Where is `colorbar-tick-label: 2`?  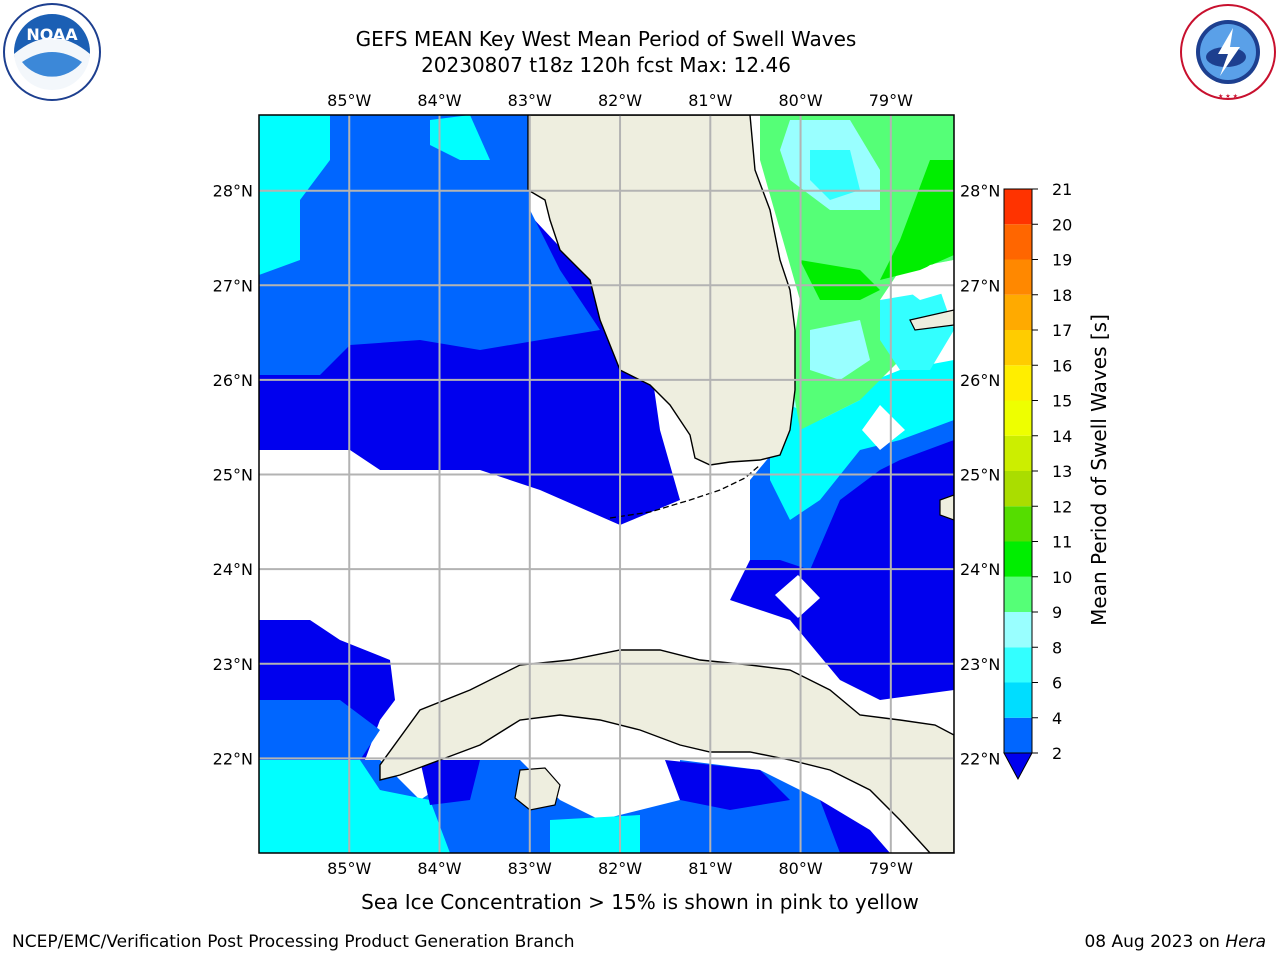 colorbar-tick-label: 2 is located at coordinates (1057, 753).